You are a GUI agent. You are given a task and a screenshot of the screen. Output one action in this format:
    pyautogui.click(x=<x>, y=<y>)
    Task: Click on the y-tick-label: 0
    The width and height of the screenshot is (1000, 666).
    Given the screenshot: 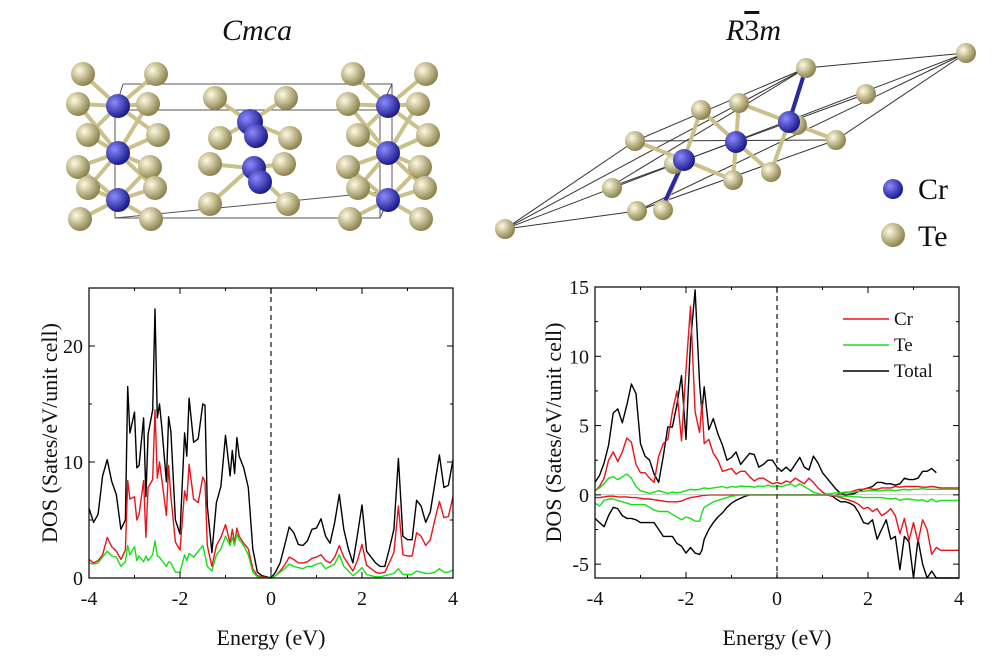 What is the action you would take?
    pyautogui.click(x=78, y=579)
    